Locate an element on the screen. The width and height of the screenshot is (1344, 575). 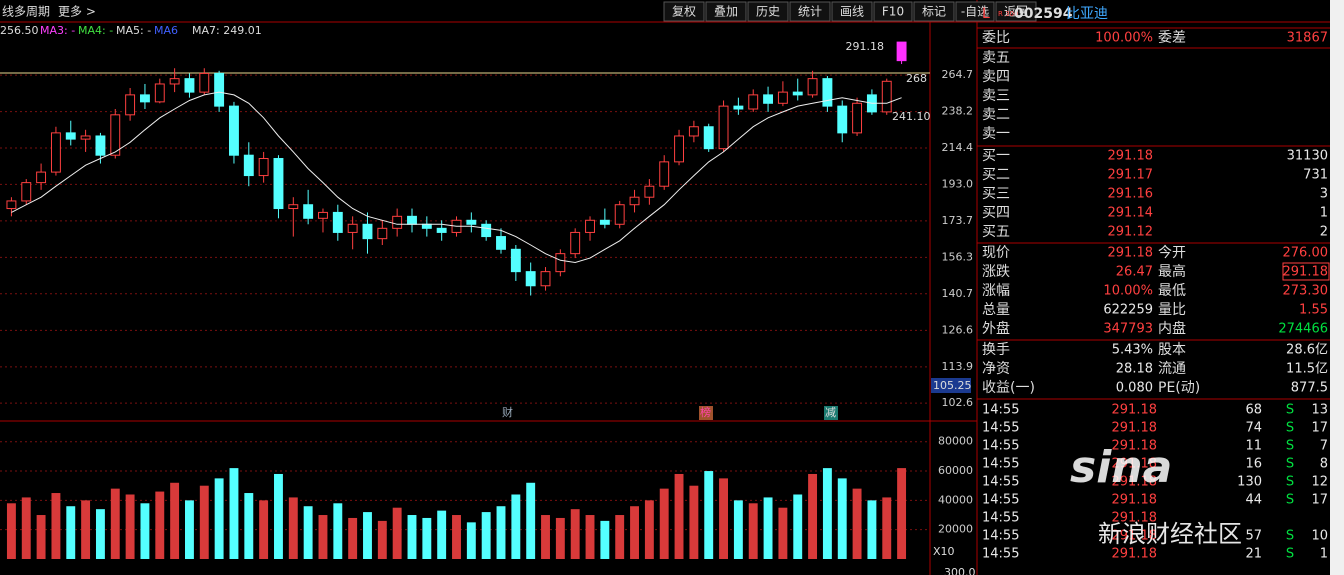
bottom-axis-label: 300.0 is located at coordinates (960, 570).